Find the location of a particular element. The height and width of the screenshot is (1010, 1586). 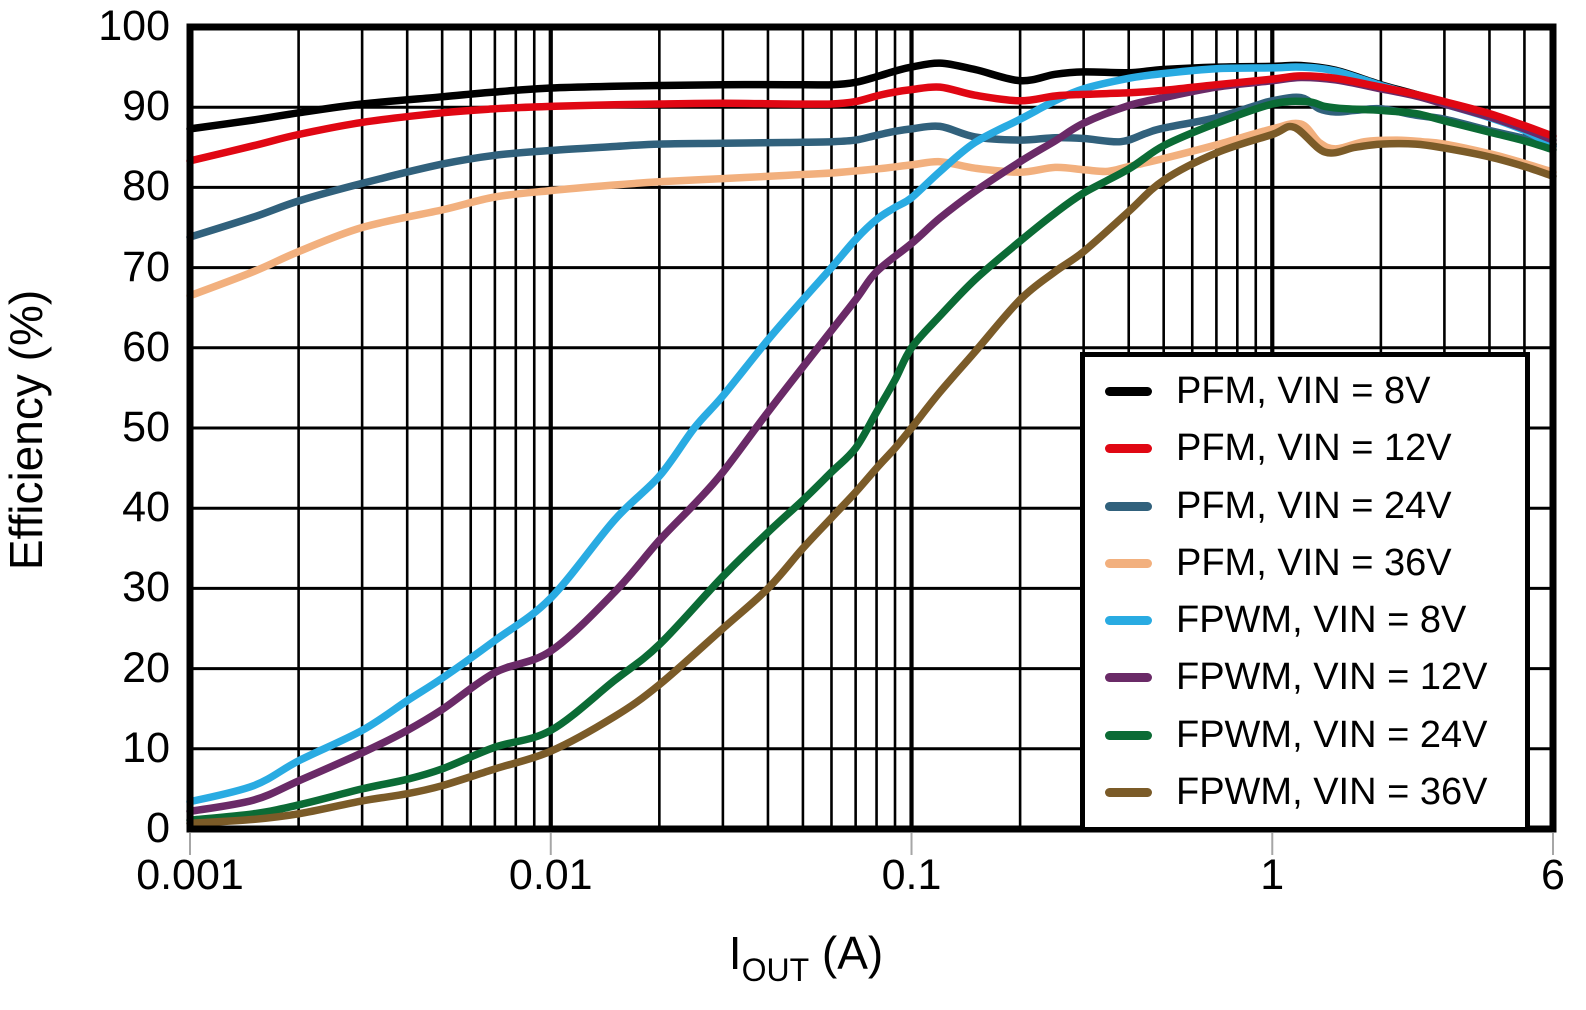

x-tick-label: 0.01 is located at coordinates (550, 875).